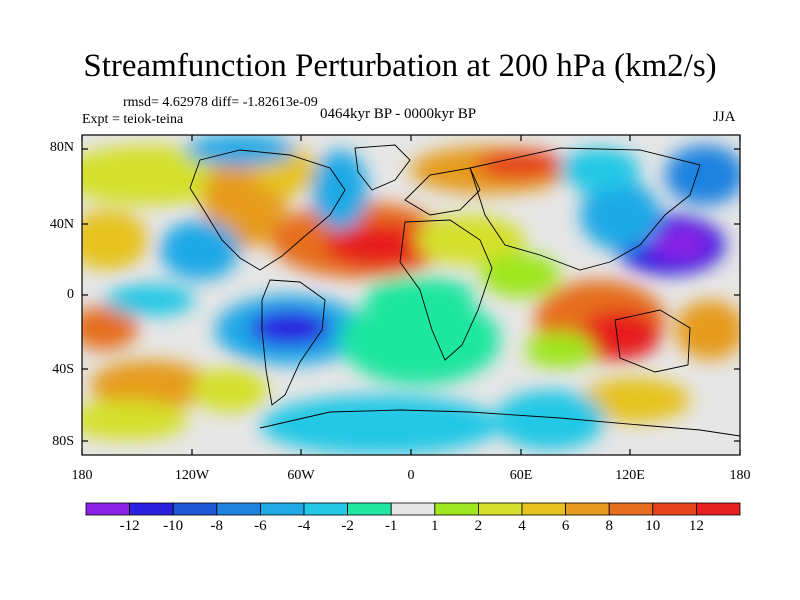 Image resolution: width=800 pixels, height=600 pixels. I want to click on colorbar, so click(413, 509).